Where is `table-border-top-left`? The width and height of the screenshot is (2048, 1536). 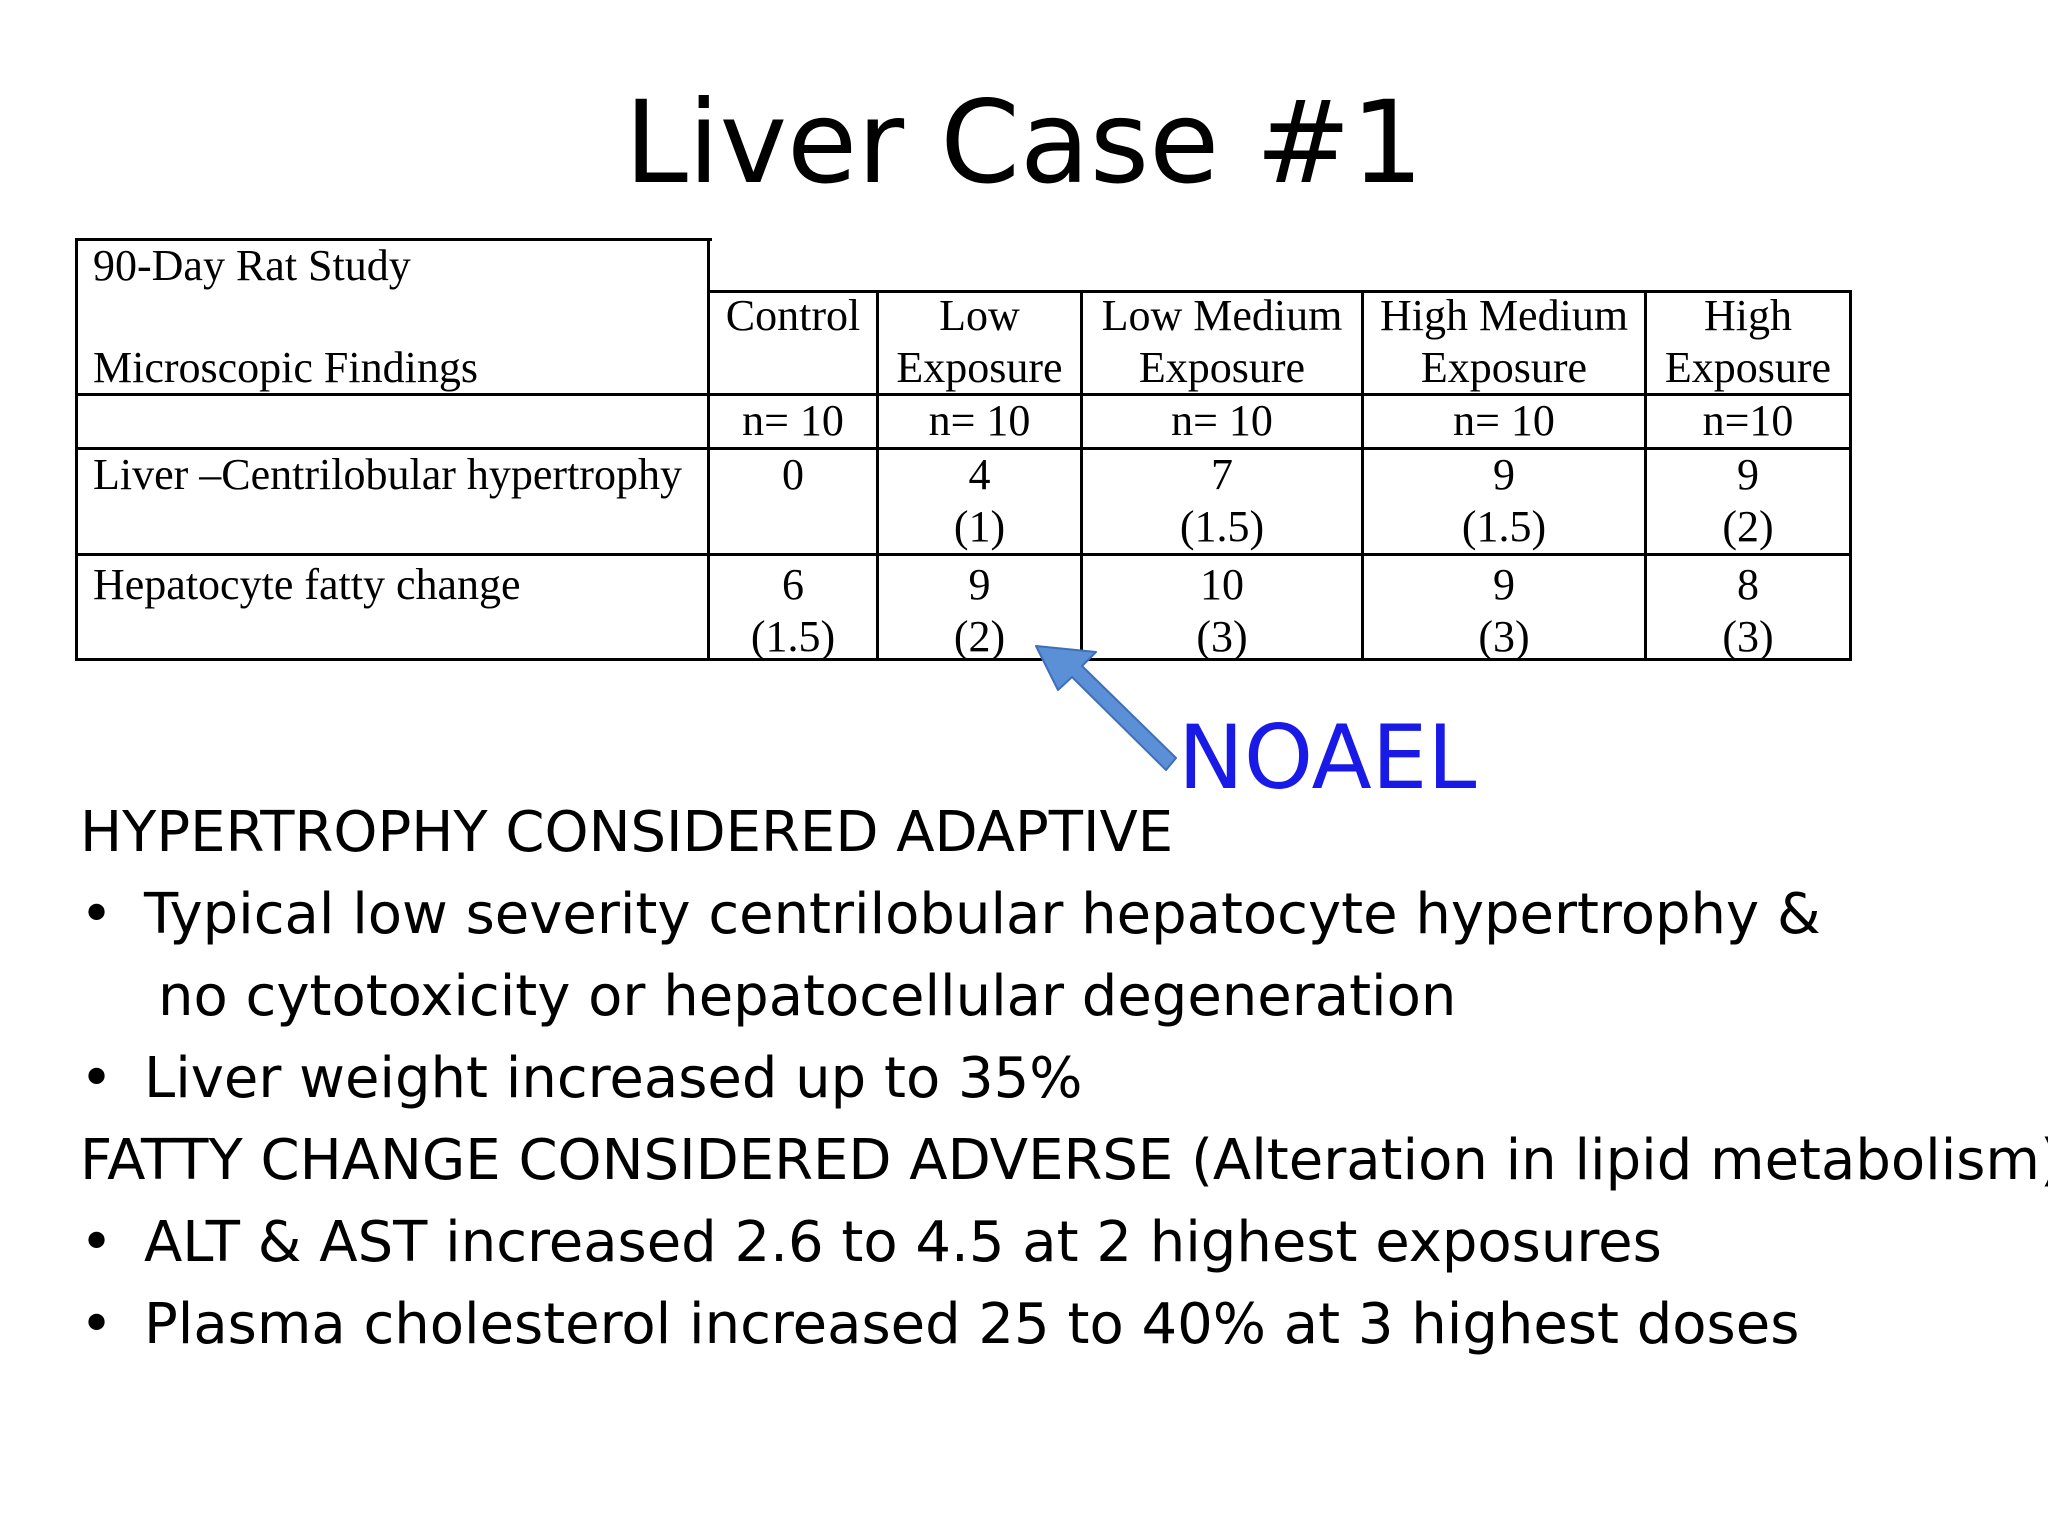
table-border-top-left is located at coordinates (394, 239).